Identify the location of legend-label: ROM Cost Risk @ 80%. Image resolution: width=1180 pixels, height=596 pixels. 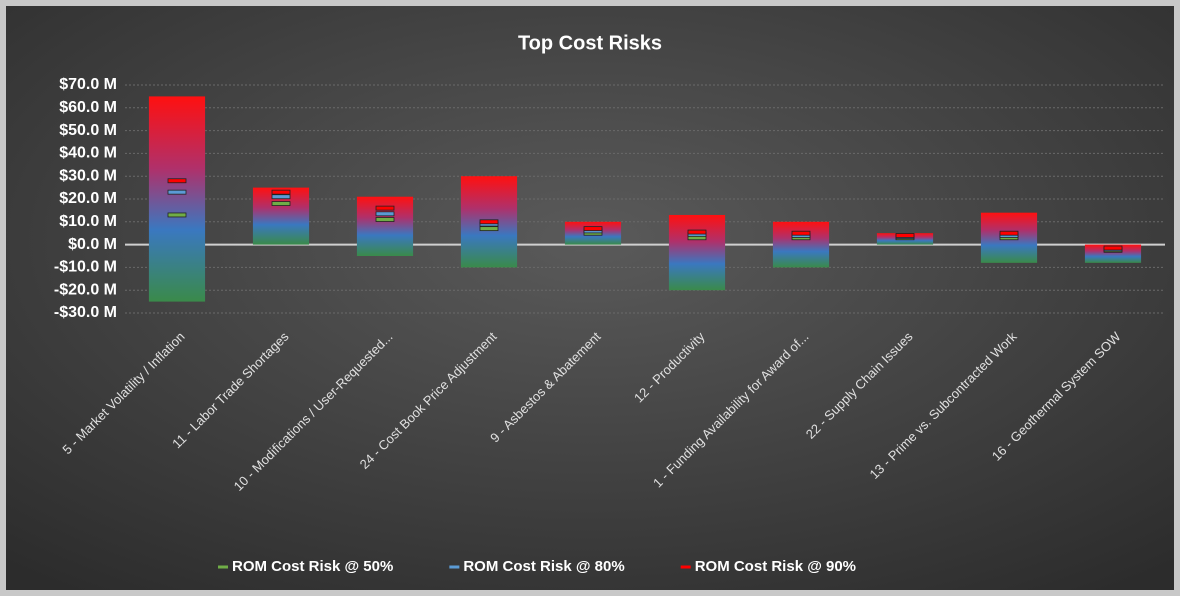
(543, 566).